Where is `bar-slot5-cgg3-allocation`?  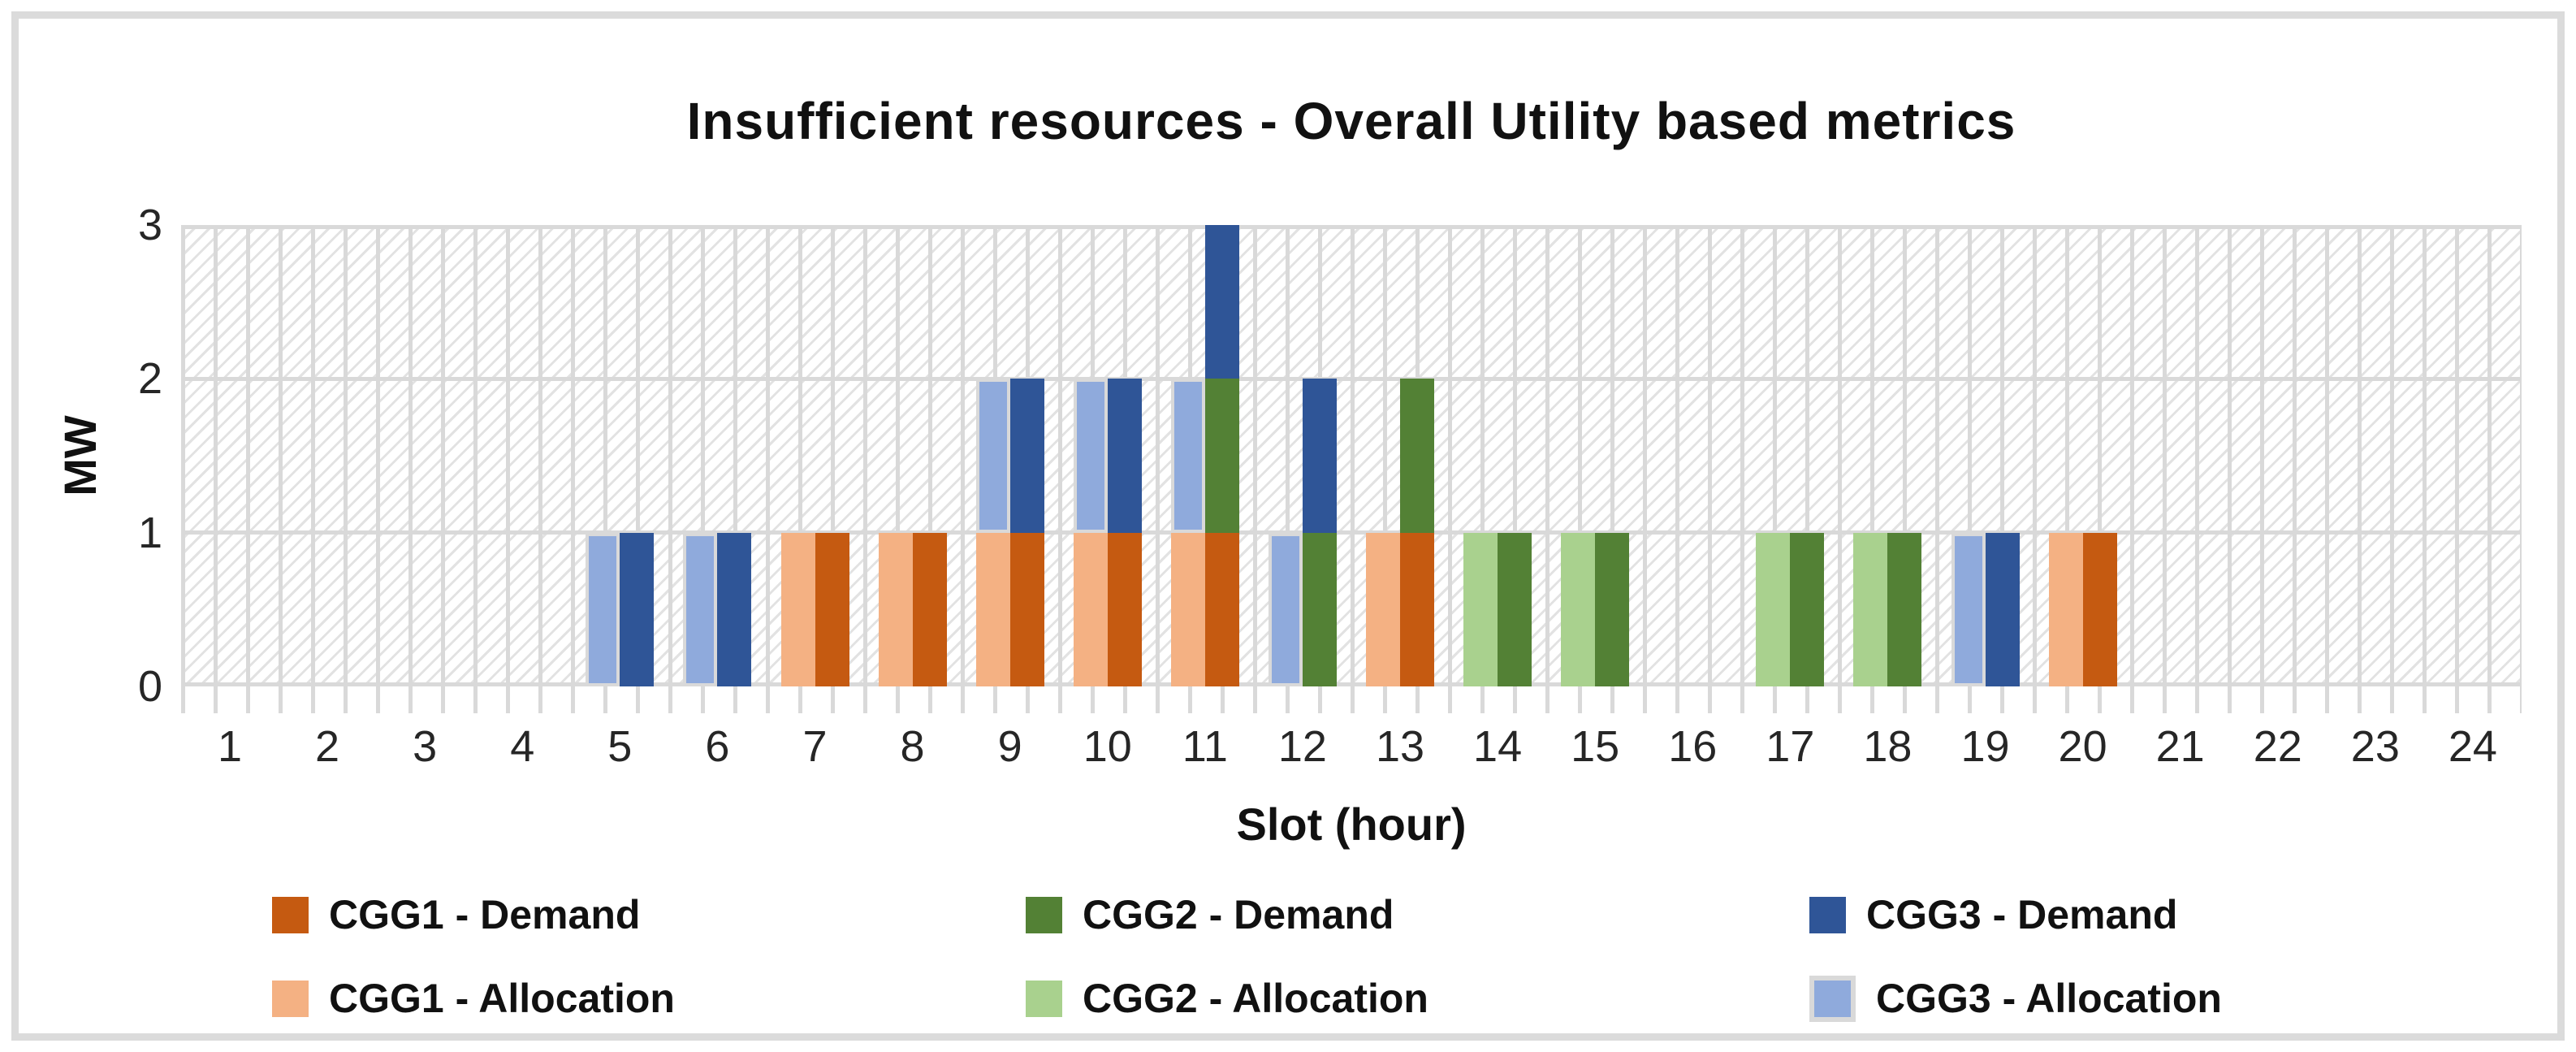 bar-slot5-cgg3-allocation is located at coordinates (603, 609).